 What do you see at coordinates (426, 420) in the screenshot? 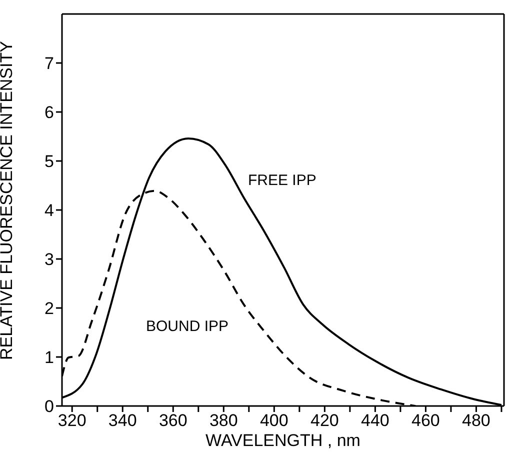
I see `x-tick-label: 460` at bounding box center [426, 420].